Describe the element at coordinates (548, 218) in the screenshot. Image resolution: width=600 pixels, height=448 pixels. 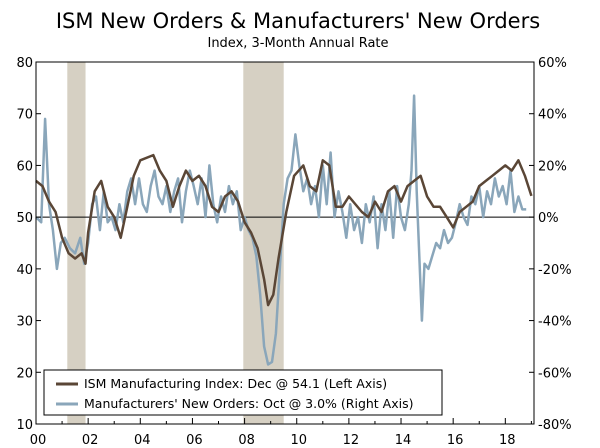
I see `y-right-tick-label: 0%` at that location.